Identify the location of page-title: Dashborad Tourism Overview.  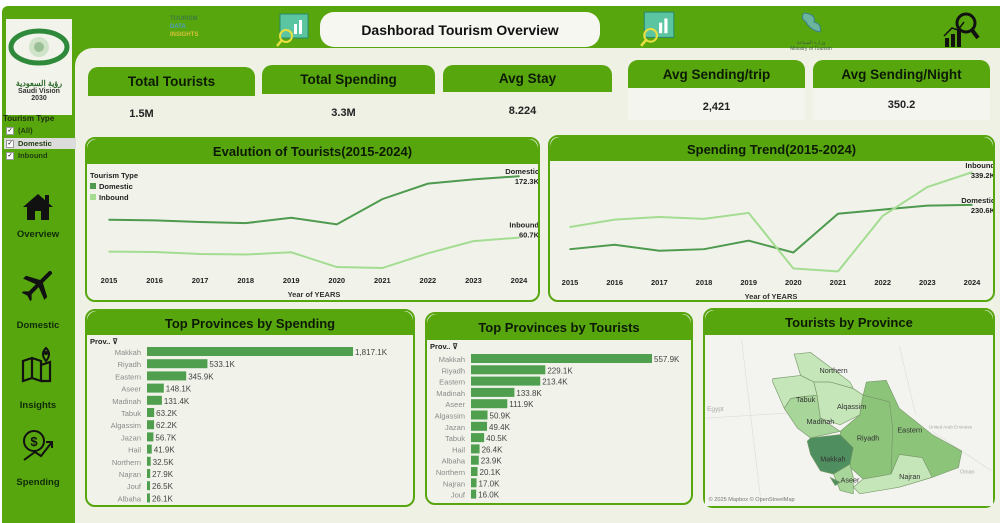
(460, 29).